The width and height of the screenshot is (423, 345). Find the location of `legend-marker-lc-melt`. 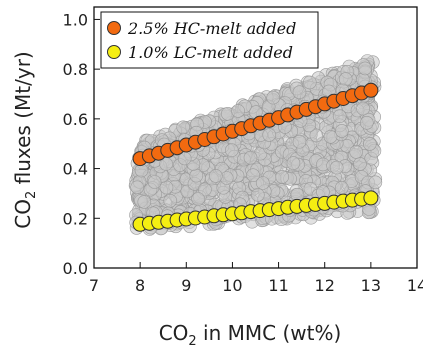

legend-marker-lc-melt is located at coordinates (114, 52).